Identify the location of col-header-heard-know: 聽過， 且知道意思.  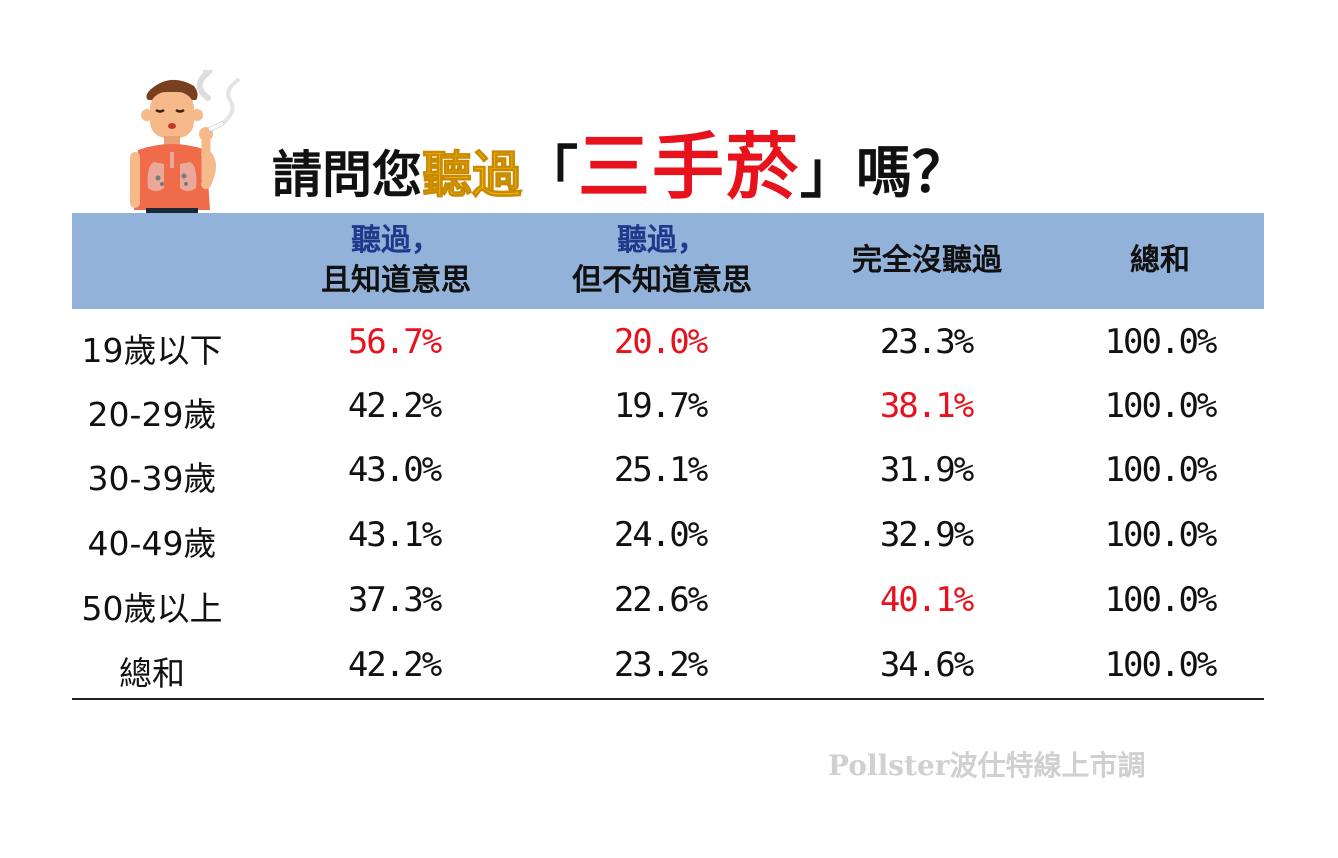
(396, 261).